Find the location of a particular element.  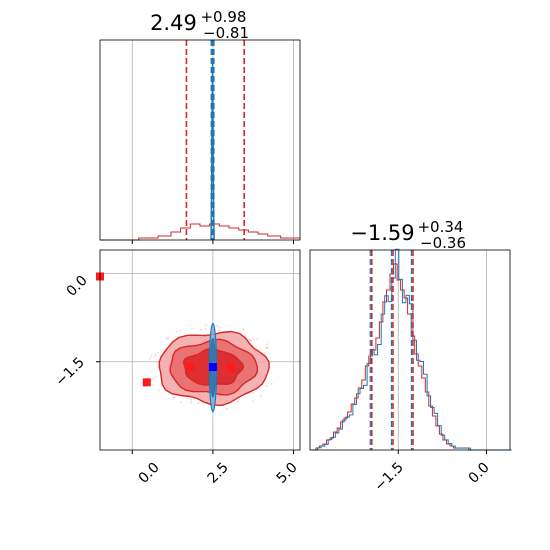

param1-title: 2.49 +0.98 −0.81 is located at coordinates (200, 24).